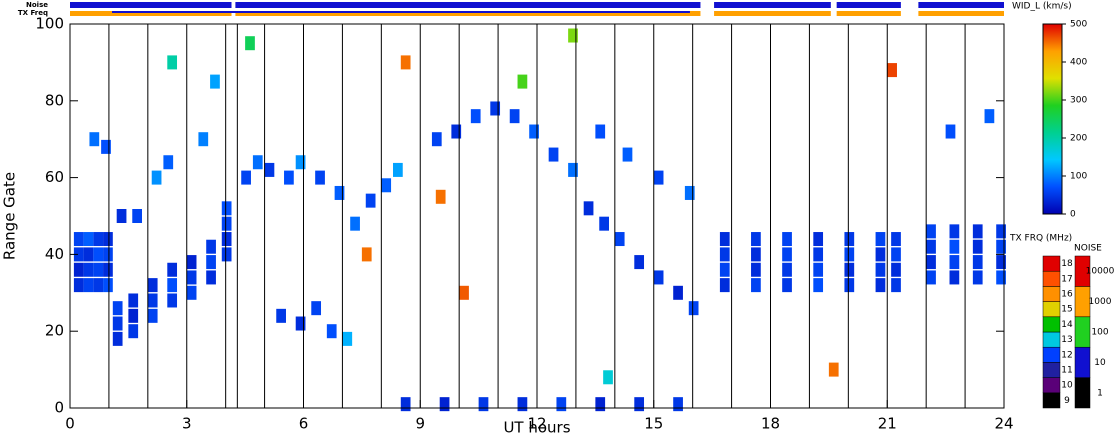 This screenshot has height=439, width=1118. I want to click on y-tick-label: 80, so click(54, 100).